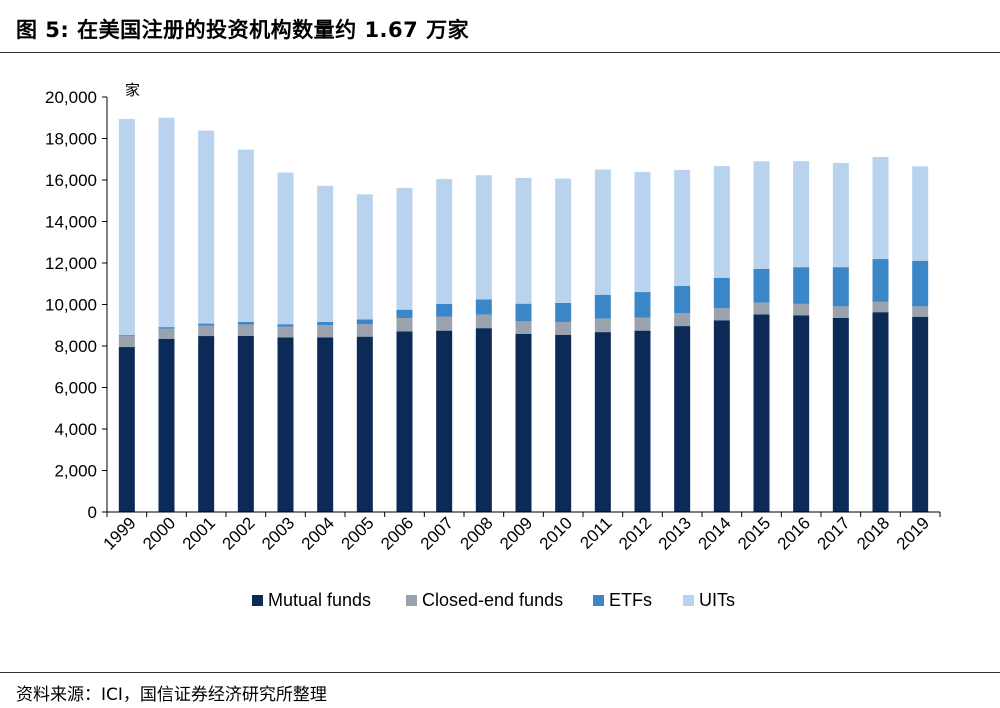  I want to click on y-tick-label: 8,000, so click(75, 346).